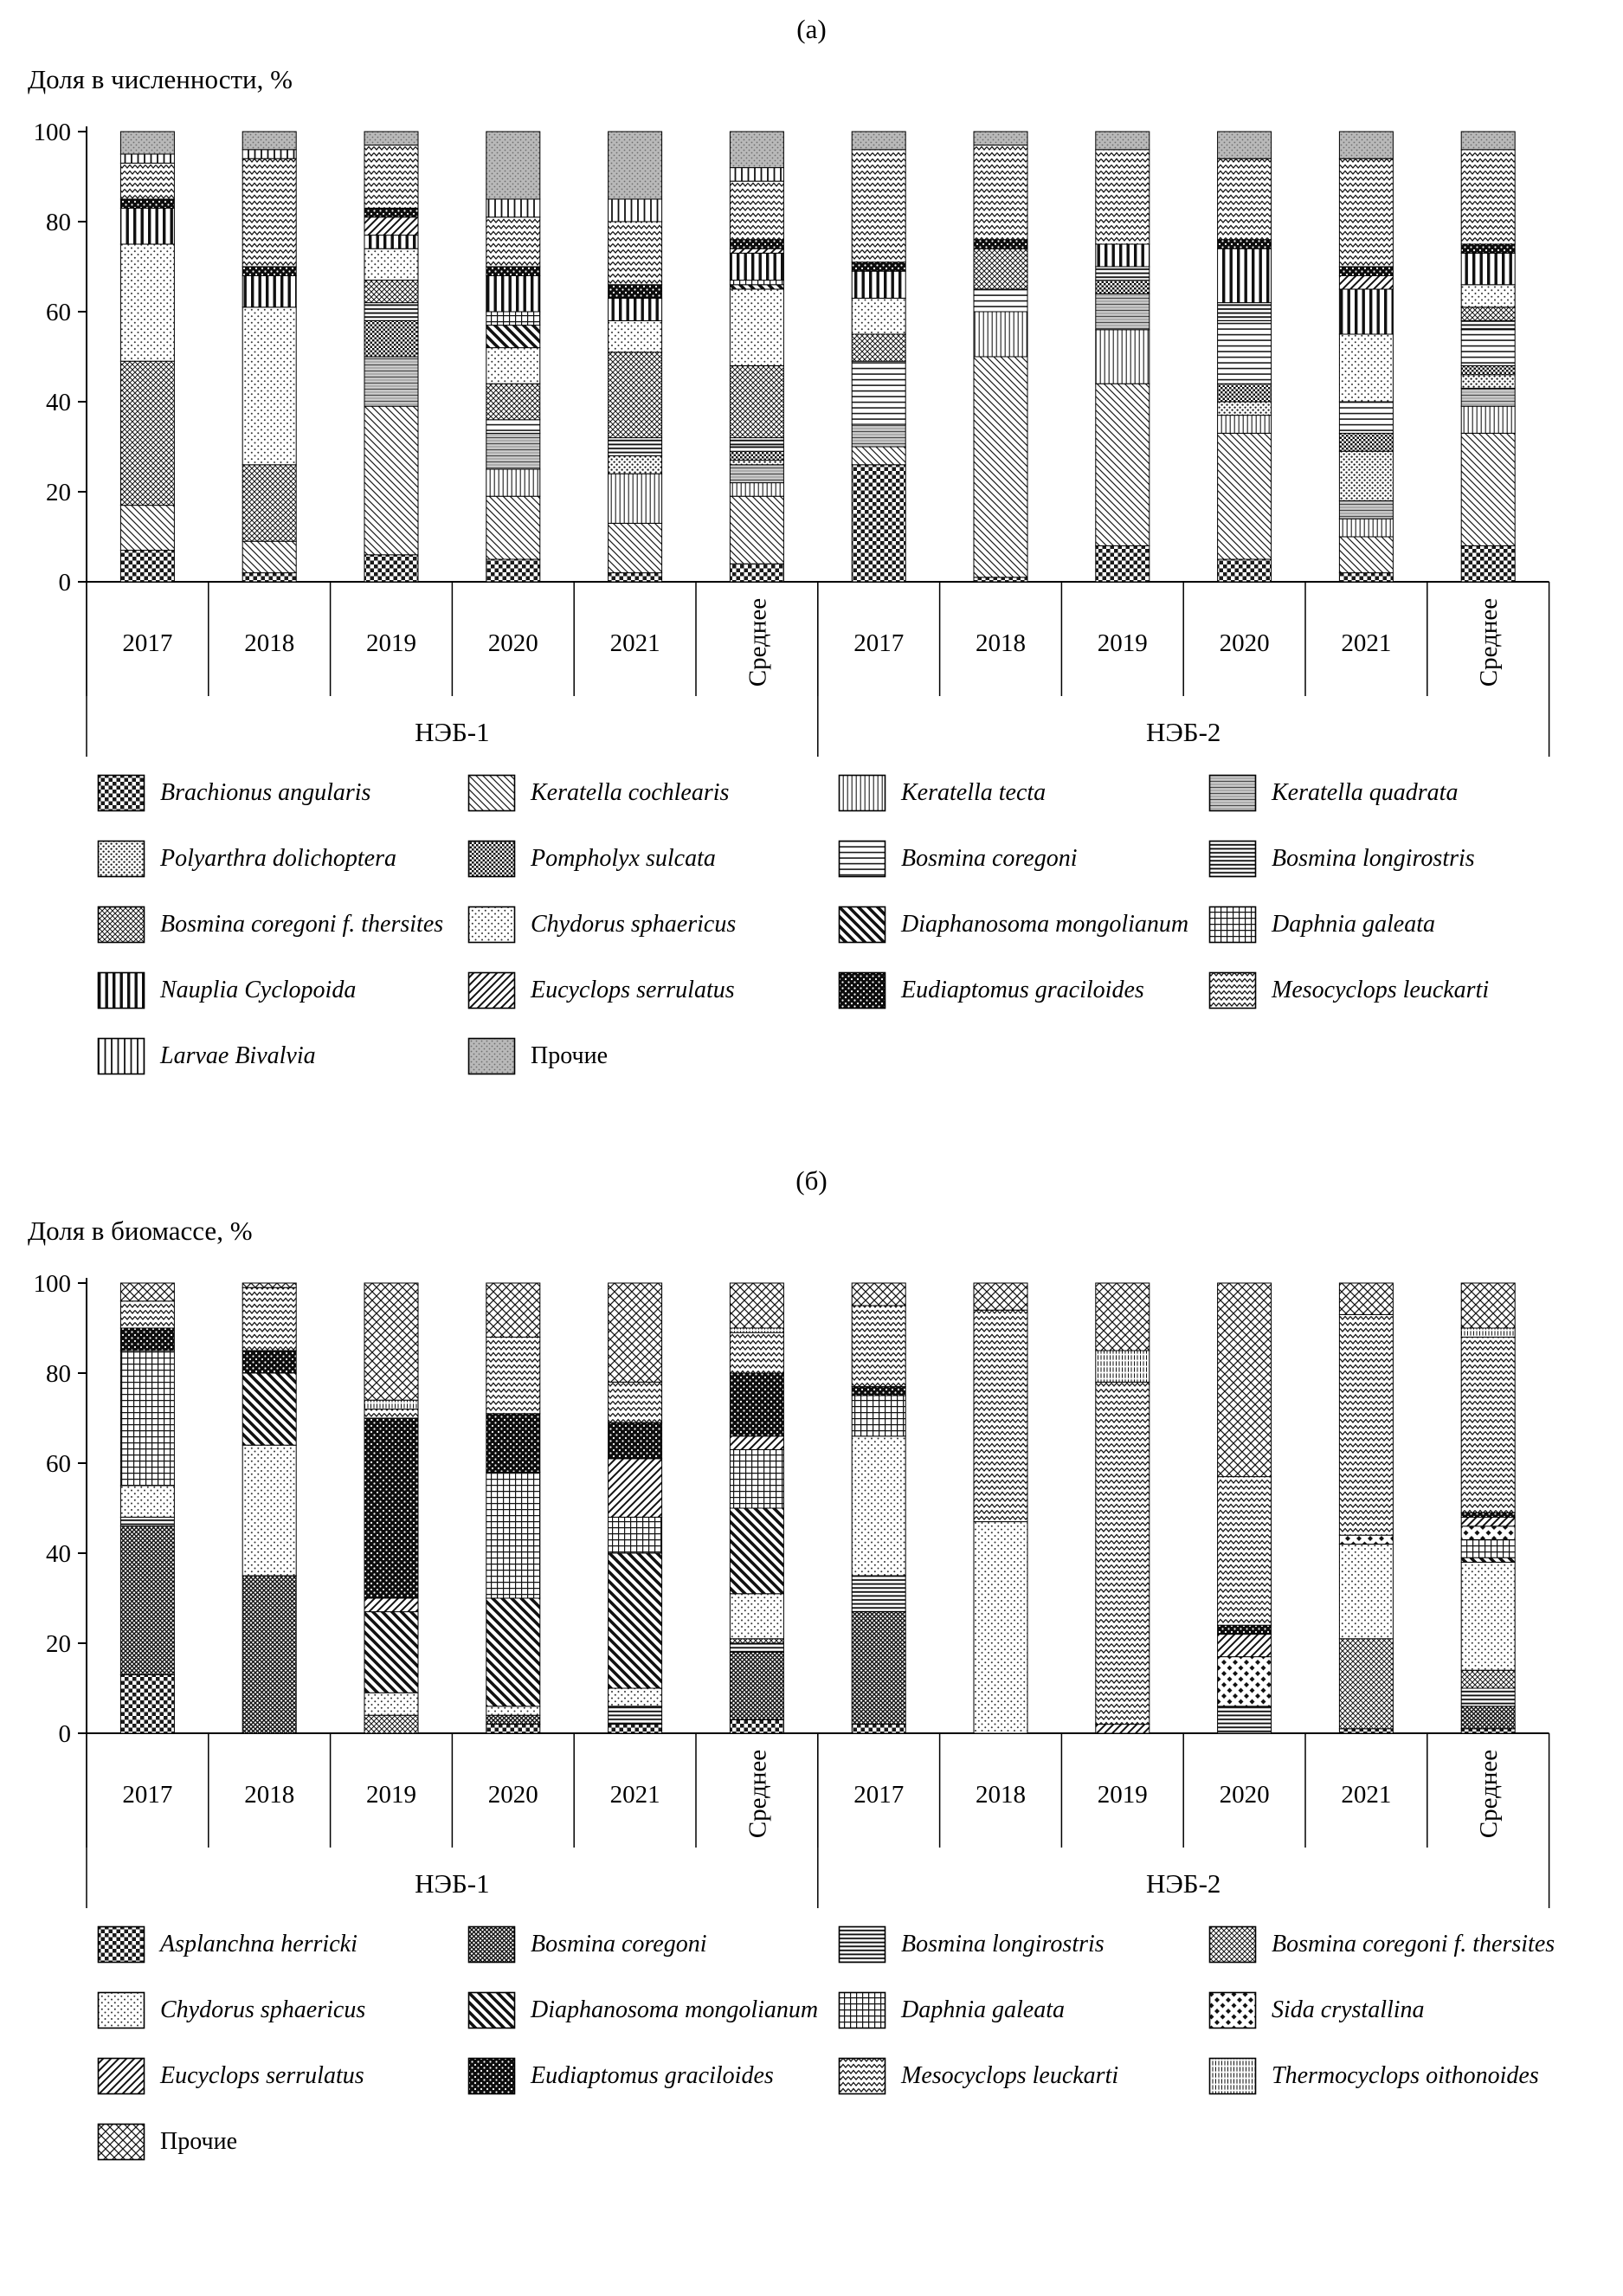  I want to click on legend-label: Bosmina coregoni f. thersites, so click(302, 924).